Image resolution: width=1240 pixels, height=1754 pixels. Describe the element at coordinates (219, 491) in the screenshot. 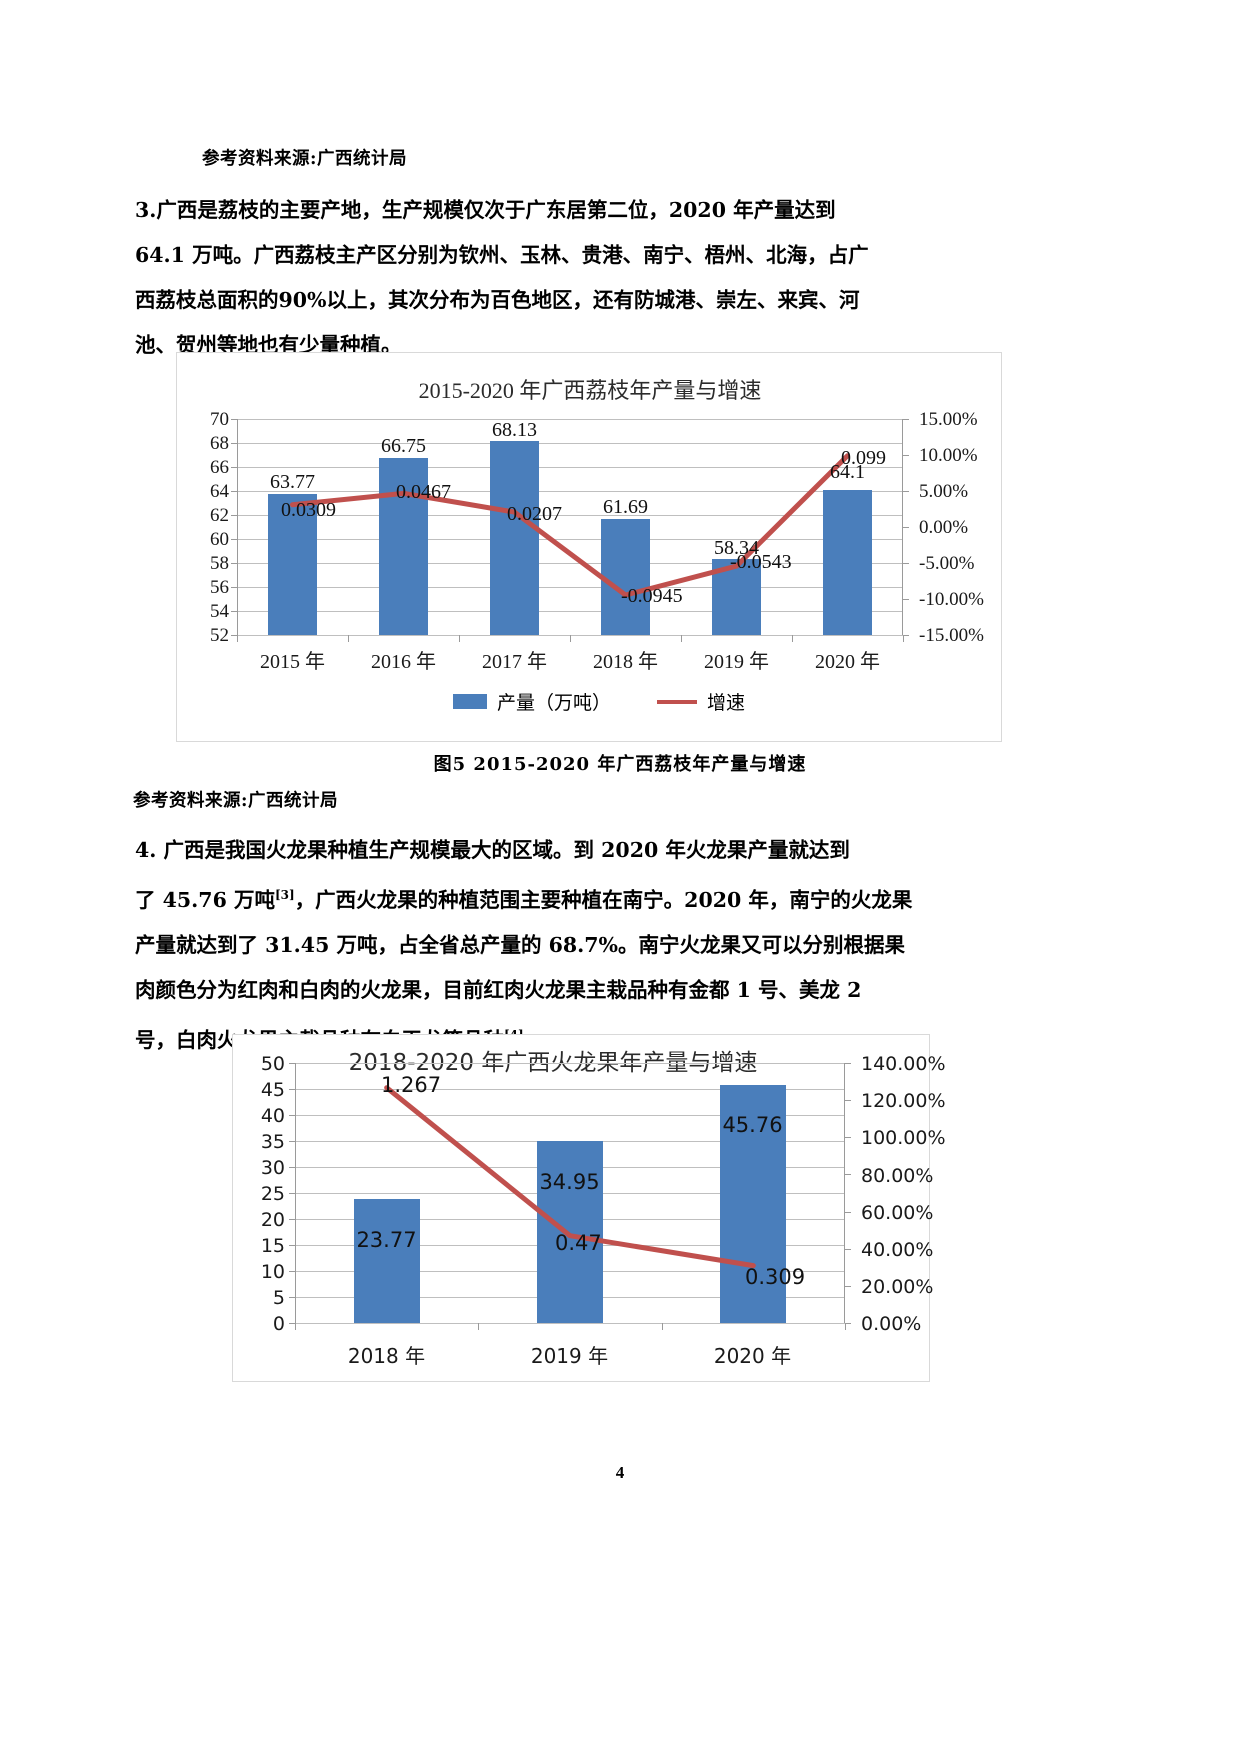

I see `chart1-ytick-3: 64` at that location.